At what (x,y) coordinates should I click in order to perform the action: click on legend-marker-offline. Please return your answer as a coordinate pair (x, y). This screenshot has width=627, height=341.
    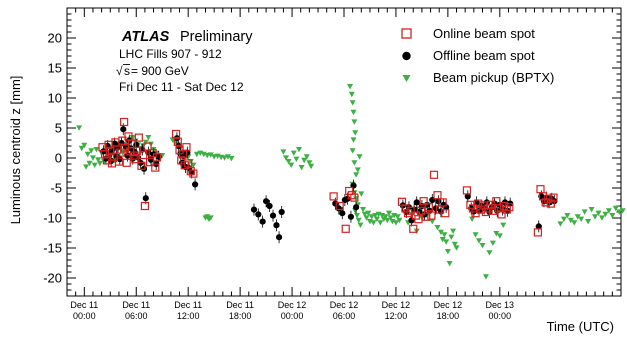
    Looking at the image, I should click on (406, 56).